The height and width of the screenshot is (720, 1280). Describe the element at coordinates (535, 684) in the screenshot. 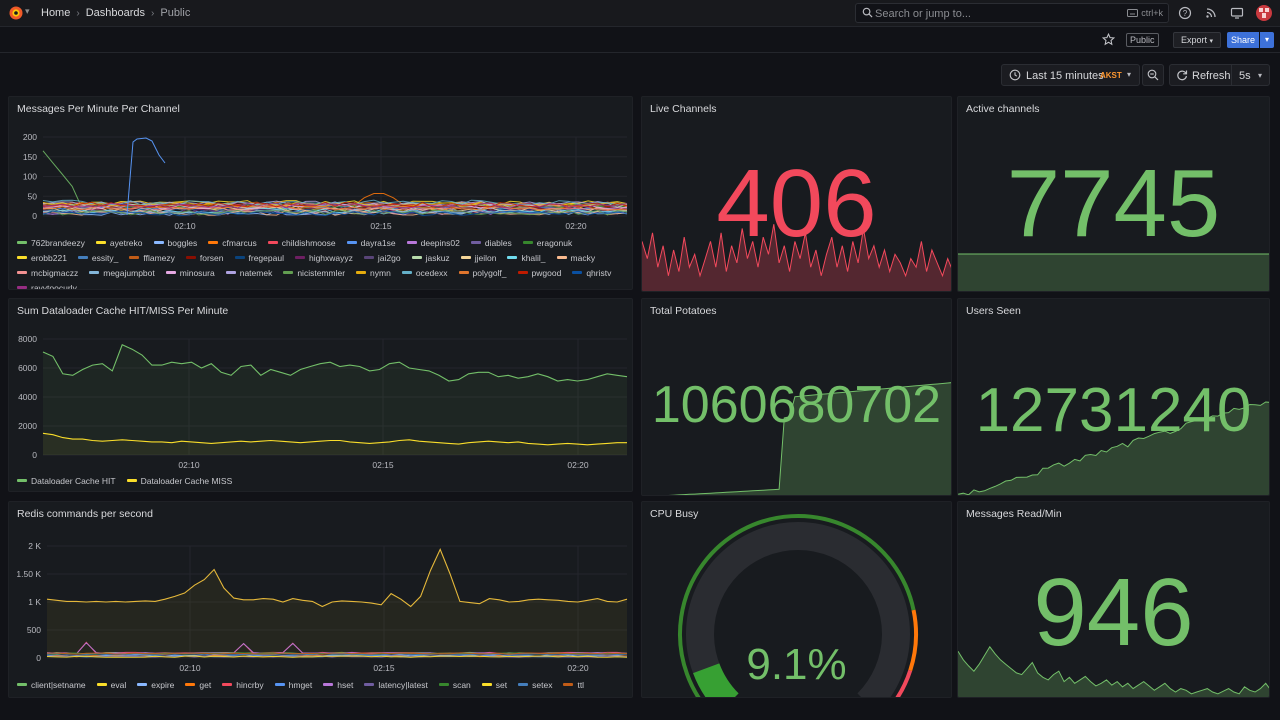

I see `legend-item: setex` at that location.